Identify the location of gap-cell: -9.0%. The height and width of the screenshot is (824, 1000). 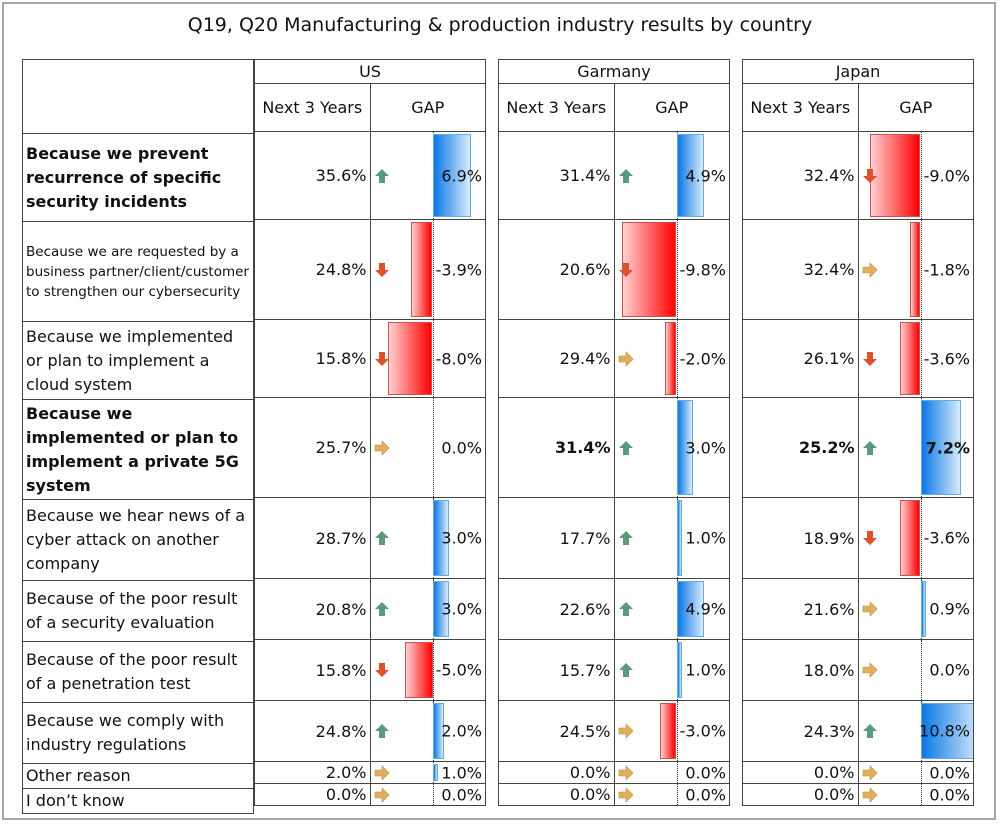
(915, 175).